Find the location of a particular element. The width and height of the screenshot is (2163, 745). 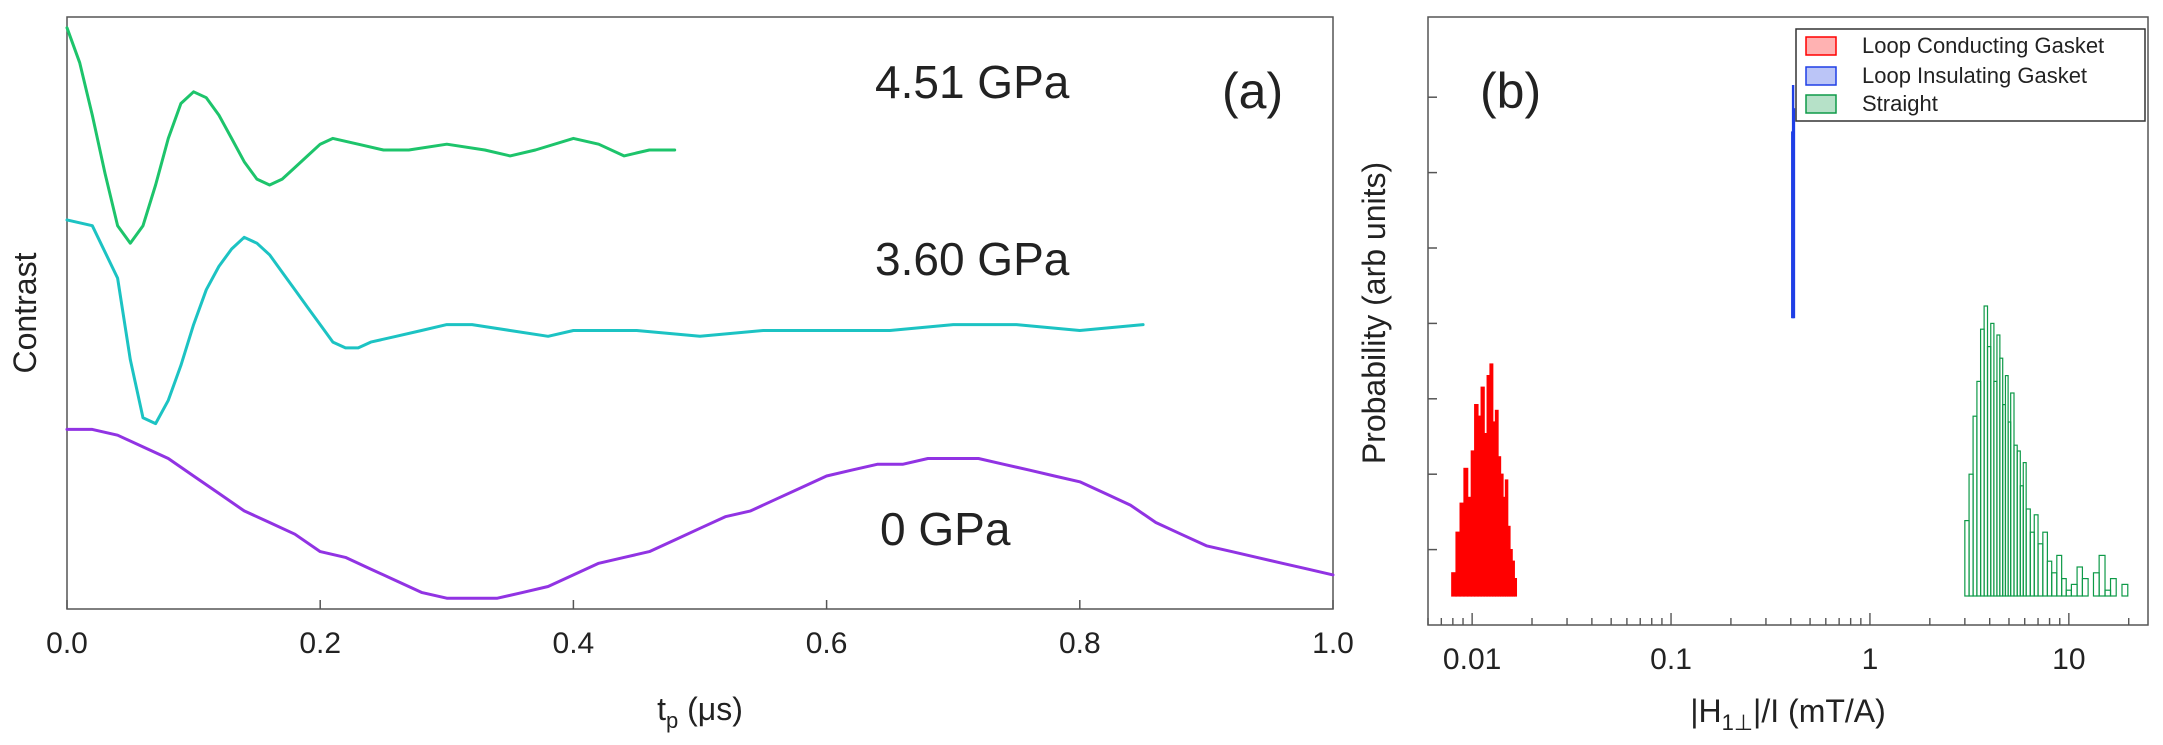

panel-b-x-axis-title-pre: |H is located at coordinates (1705, 711).